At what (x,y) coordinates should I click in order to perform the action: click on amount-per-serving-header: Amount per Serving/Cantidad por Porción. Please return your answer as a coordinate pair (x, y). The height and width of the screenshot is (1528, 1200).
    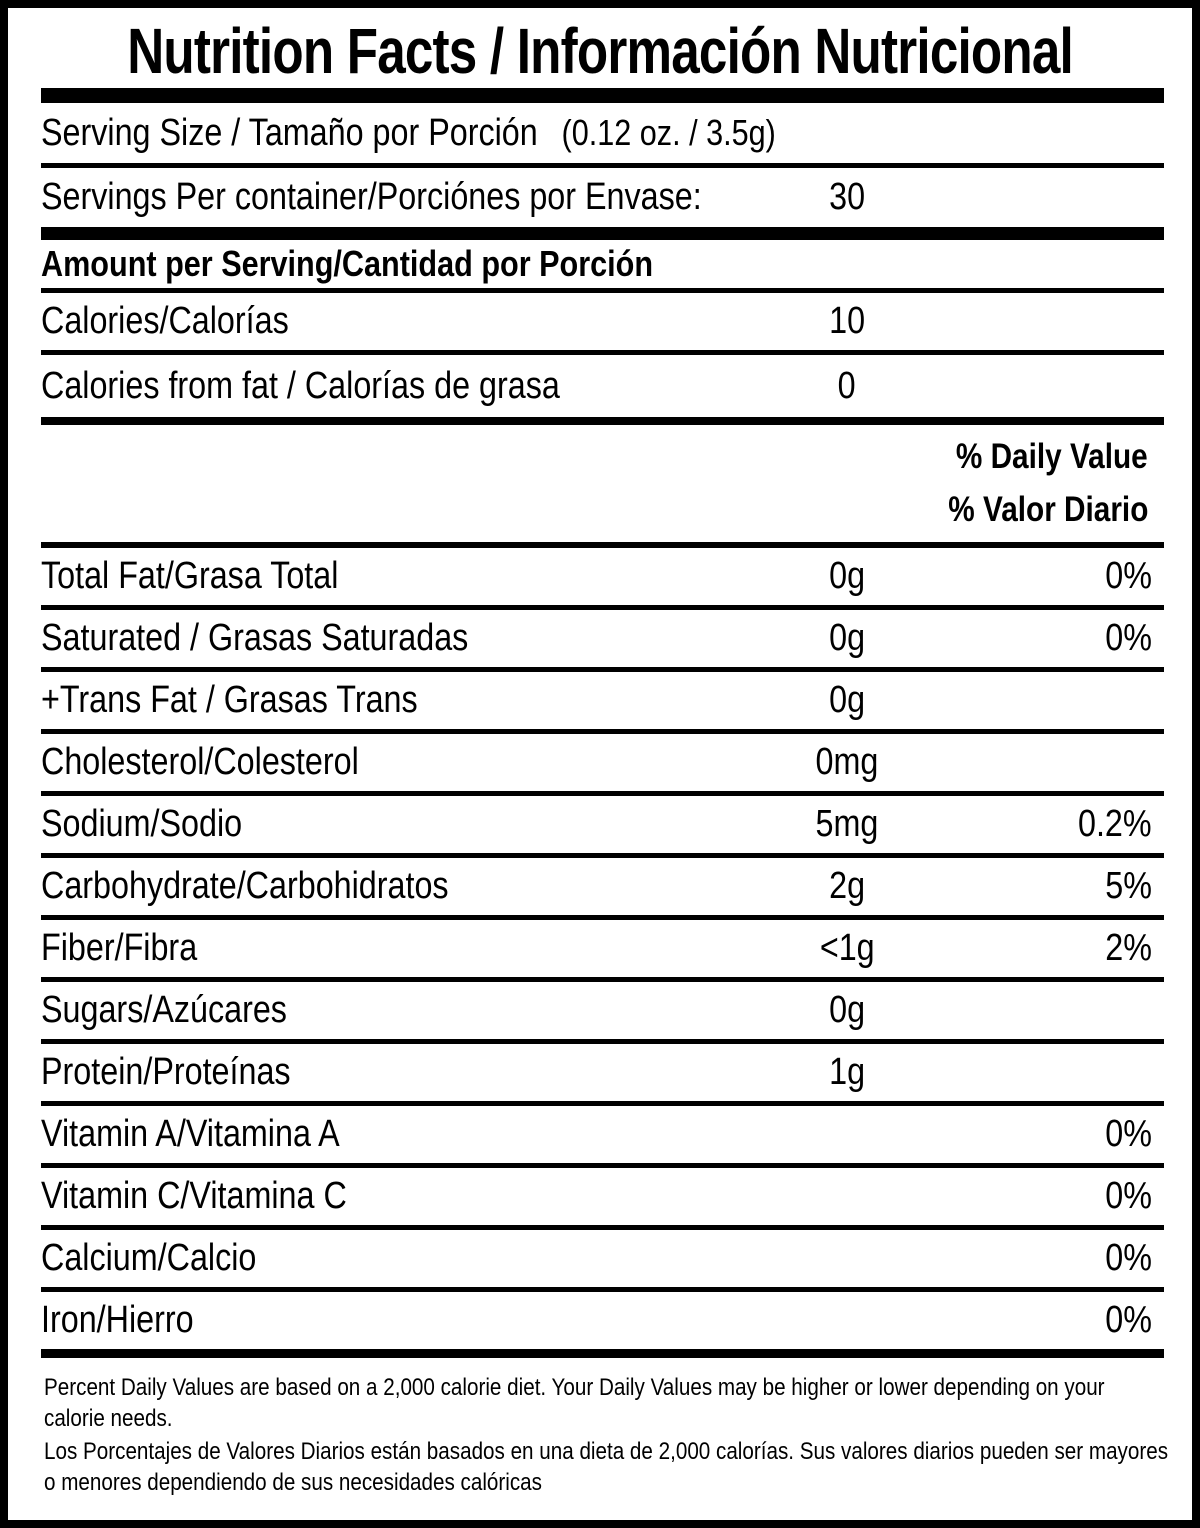
    Looking at the image, I should click on (347, 263).